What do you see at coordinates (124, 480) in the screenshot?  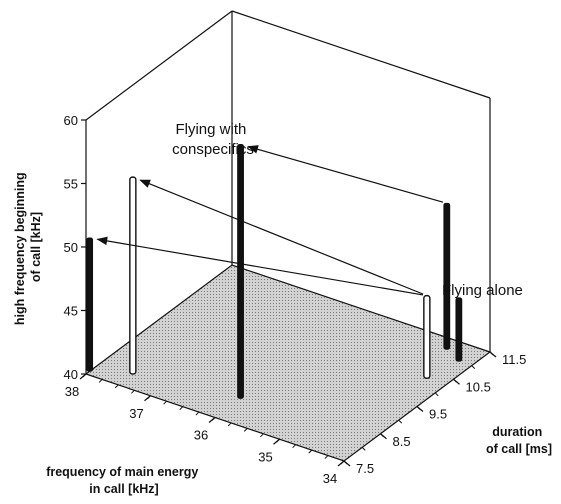 I see `x-axis-label: frequency of main energy in call [kHz]` at bounding box center [124, 480].